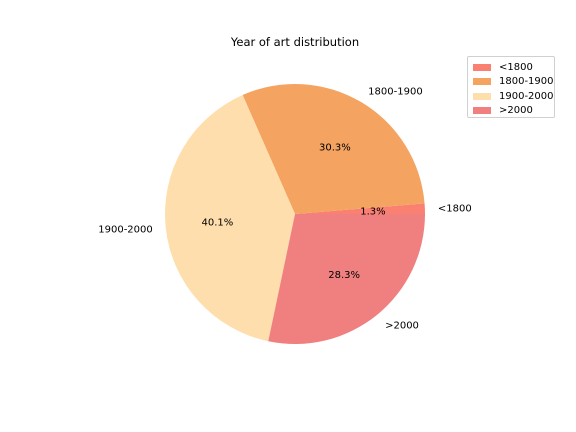 The height and width of the screenshot is (432, 576). Describe the element at coordinates (455, 209) in the screenshot. I see `slice-category-label: <1800` at that location.